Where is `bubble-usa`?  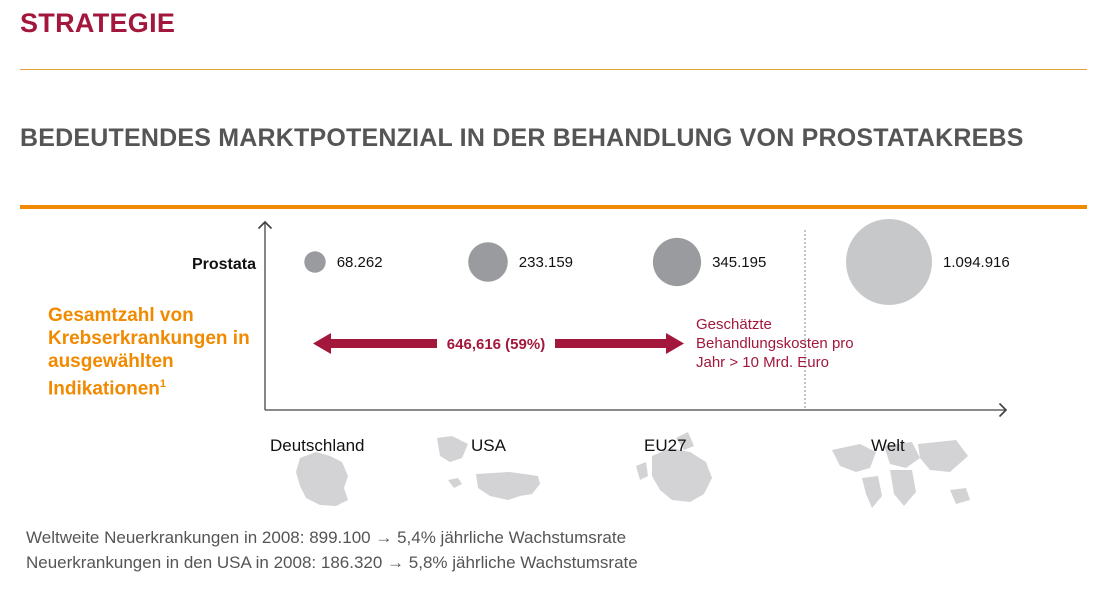 bubble-usa is located at coordinates (488, 262).